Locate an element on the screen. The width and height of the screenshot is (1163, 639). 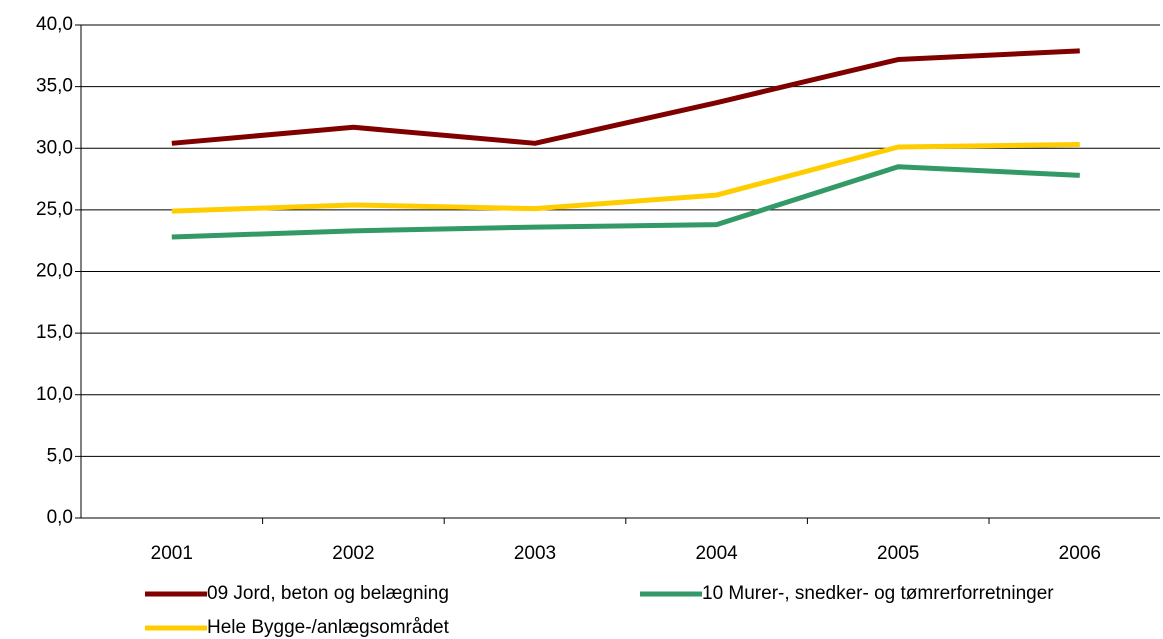
y-tick-label: 25,0 is located at coordinates (54, 209).